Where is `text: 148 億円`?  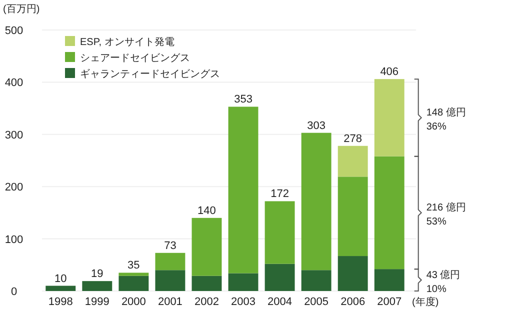 text: 148 億円 is located at coordinates (446, 112).